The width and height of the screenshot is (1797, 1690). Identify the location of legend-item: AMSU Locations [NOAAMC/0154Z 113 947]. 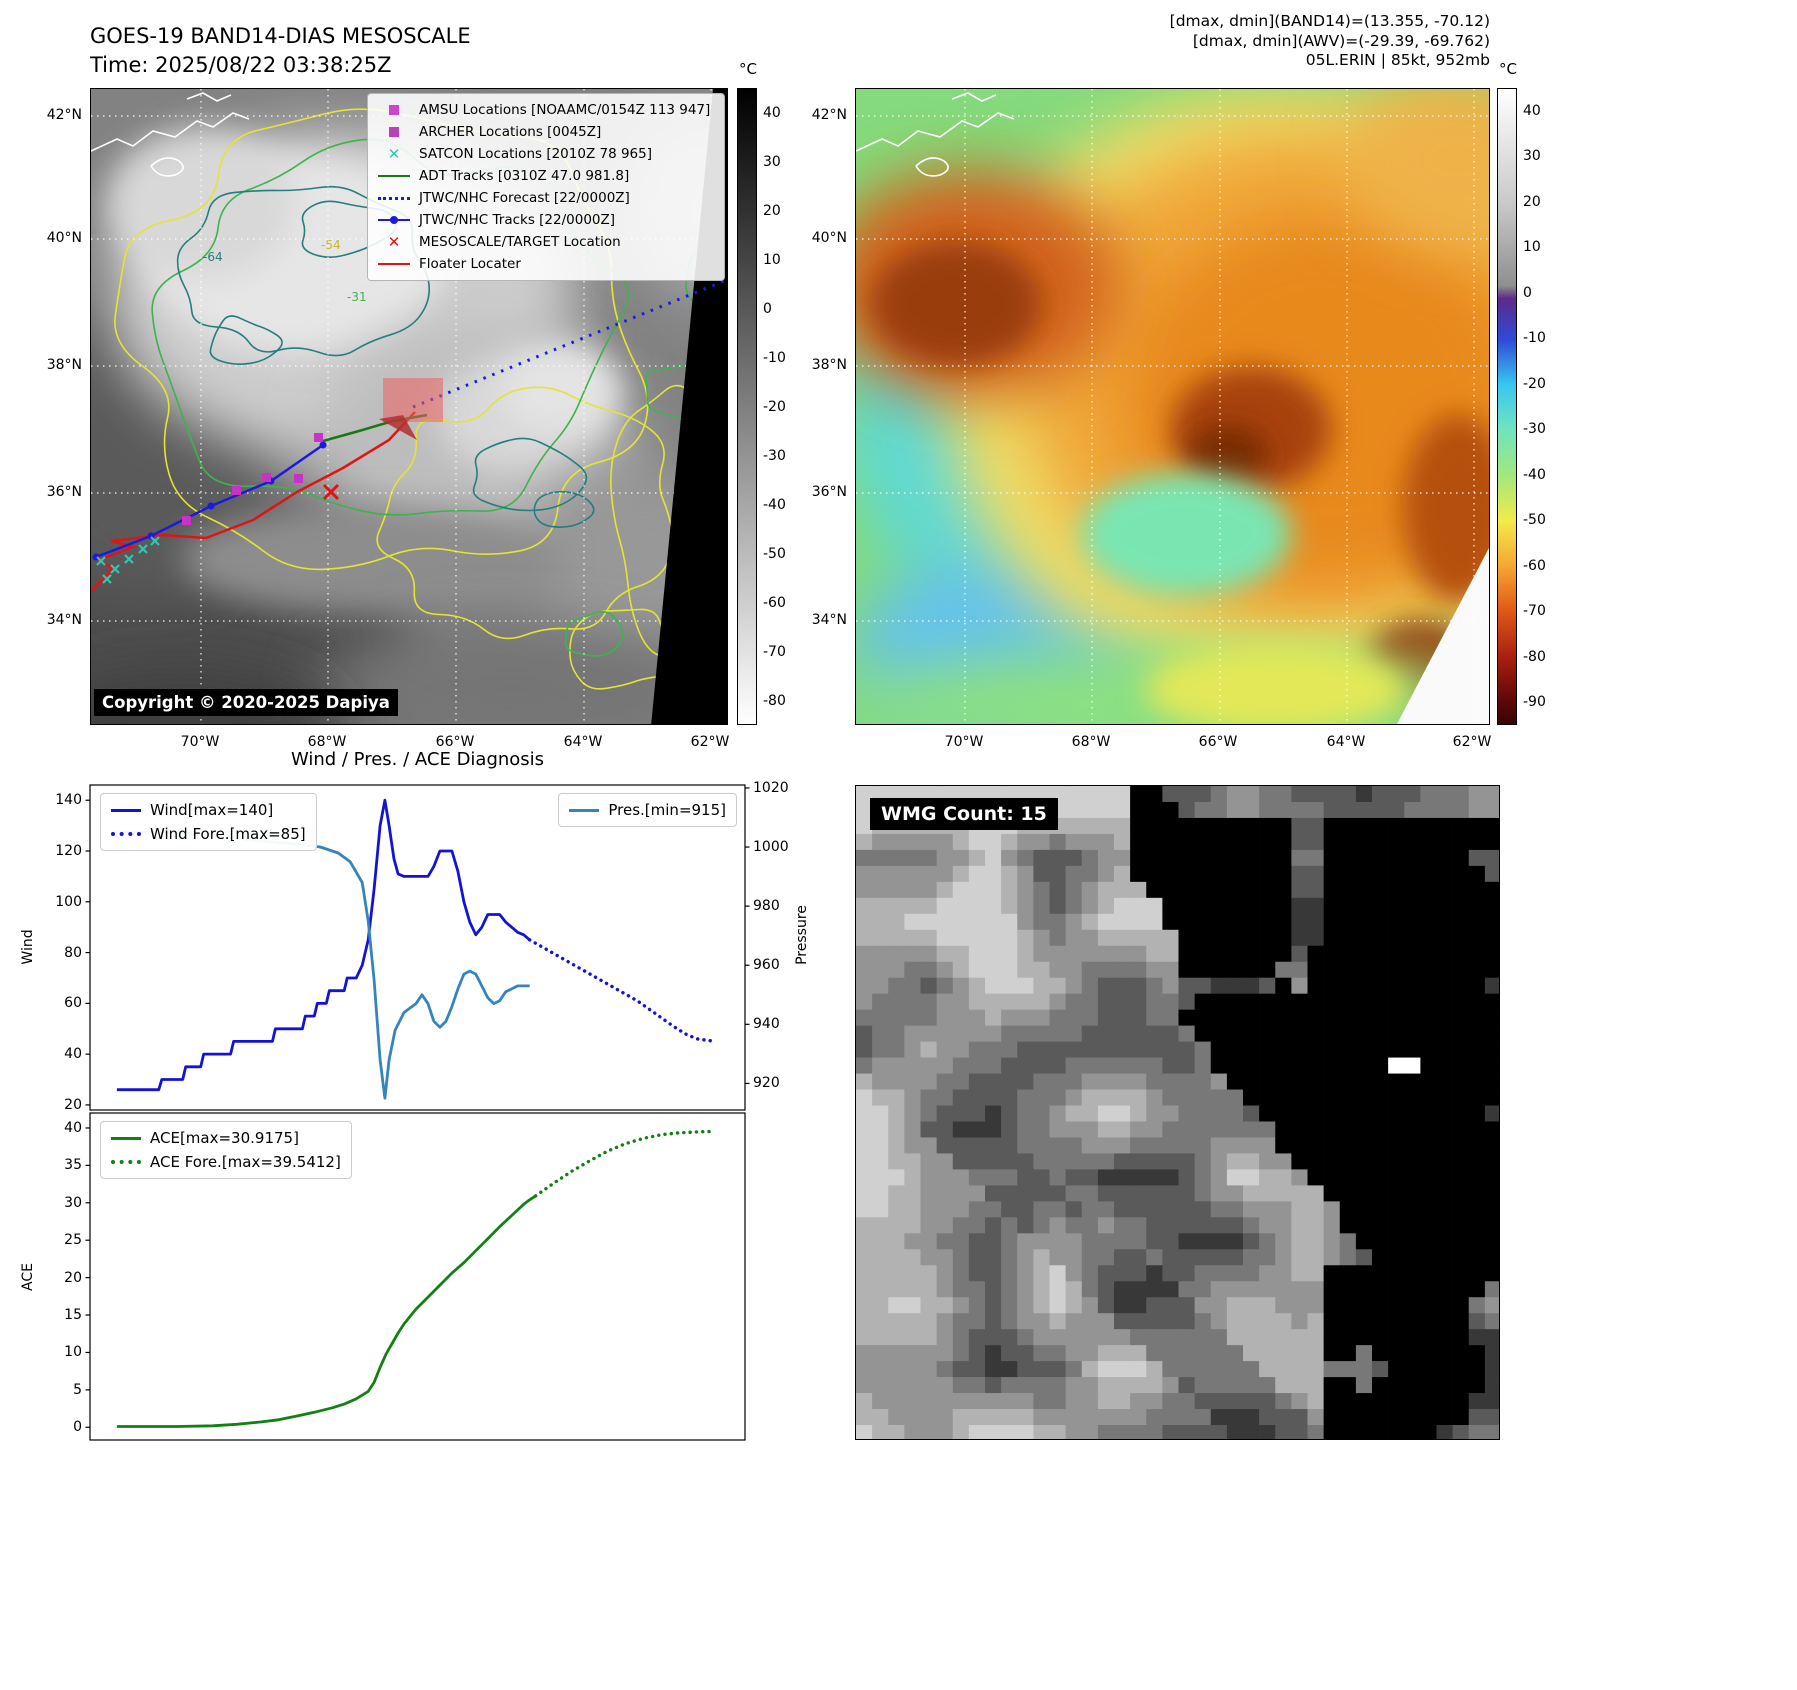
(546, 110).